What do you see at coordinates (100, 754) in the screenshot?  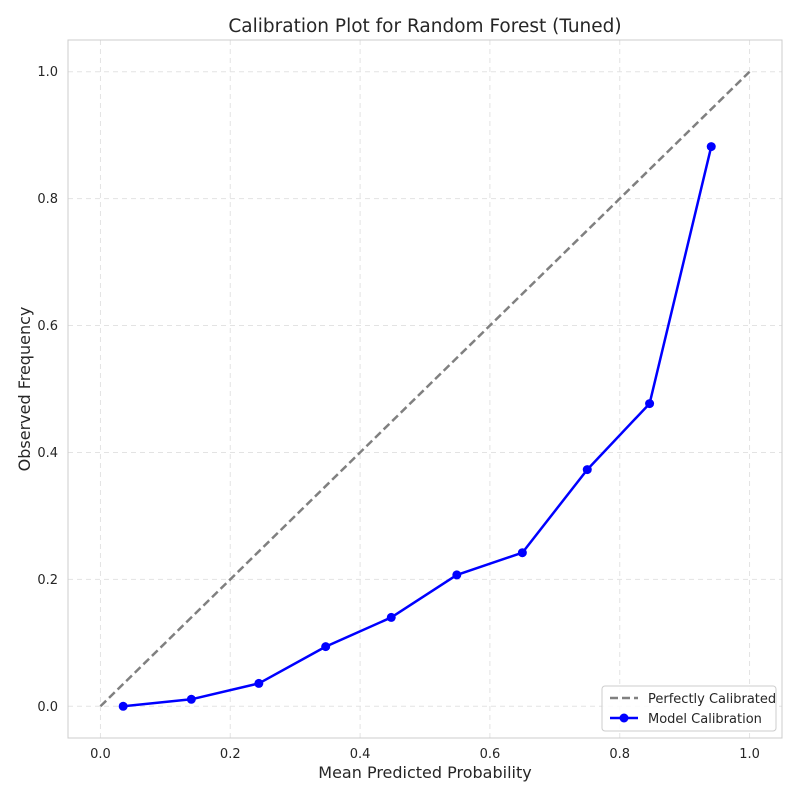 I see `x-tick-label: 0.0` at bounding box center [100, 754].